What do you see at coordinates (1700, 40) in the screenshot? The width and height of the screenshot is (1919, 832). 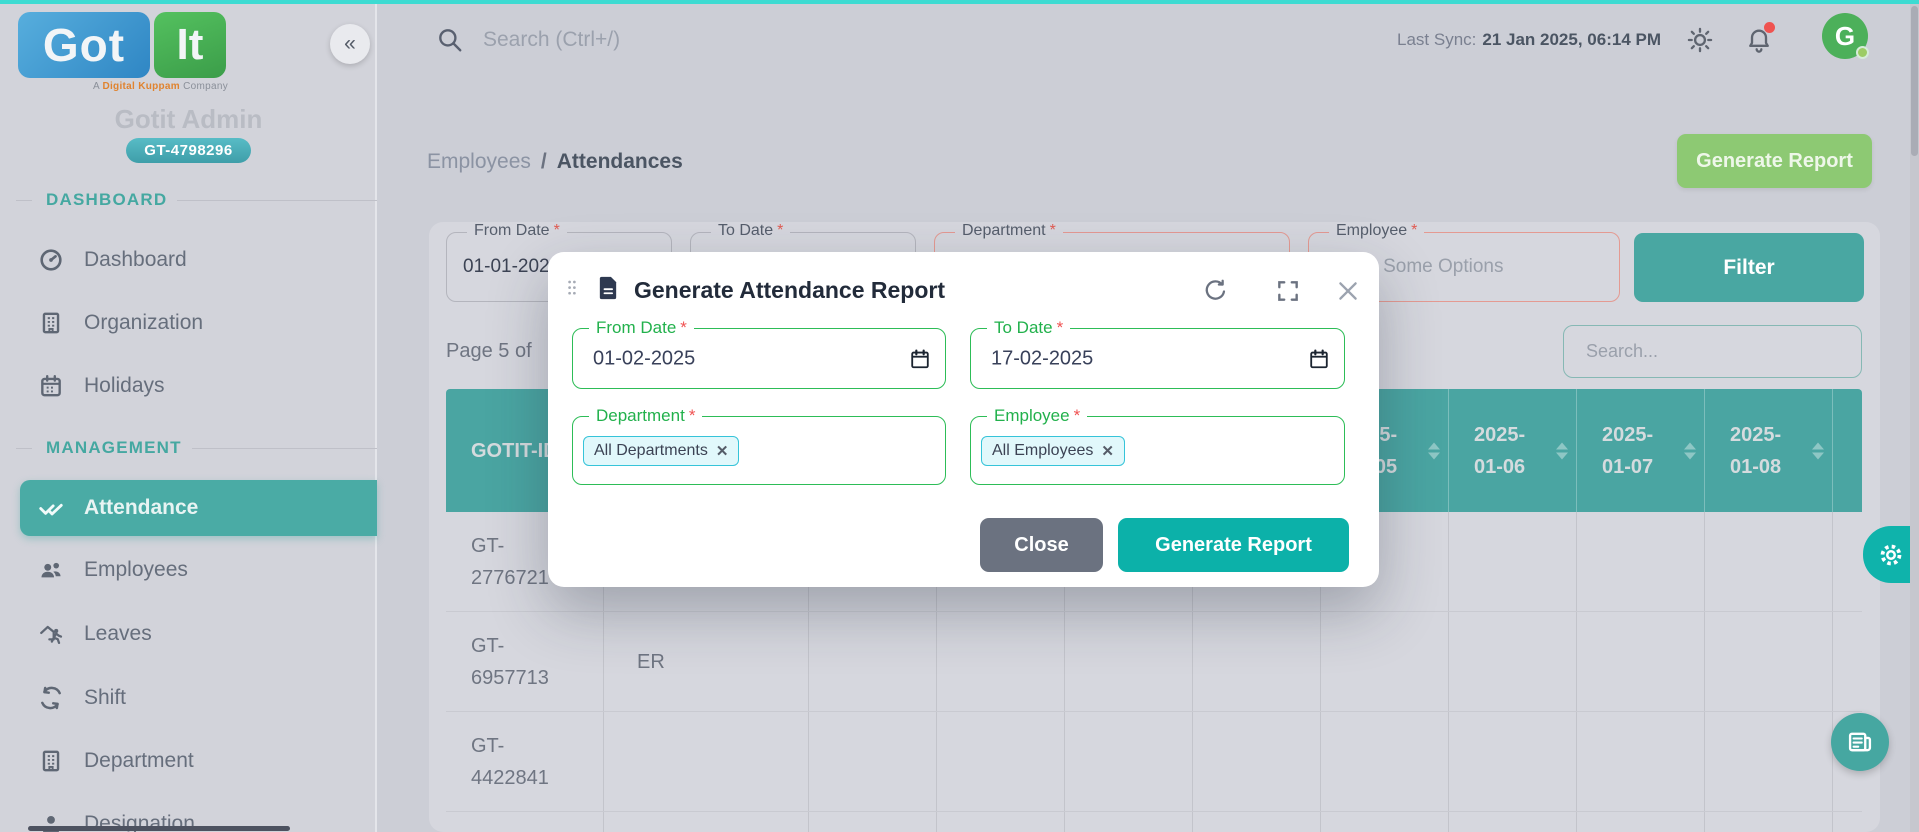 I see `theme-toggle-sun-icon` at bounding box center [1700, 40].